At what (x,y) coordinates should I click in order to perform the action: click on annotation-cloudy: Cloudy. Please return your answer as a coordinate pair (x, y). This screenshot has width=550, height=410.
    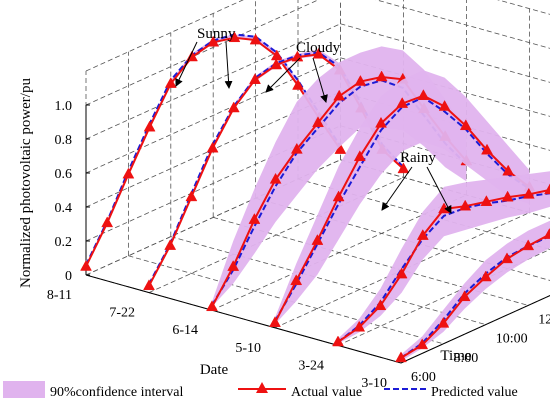
    Looking at the image, I should click on (318, 48).